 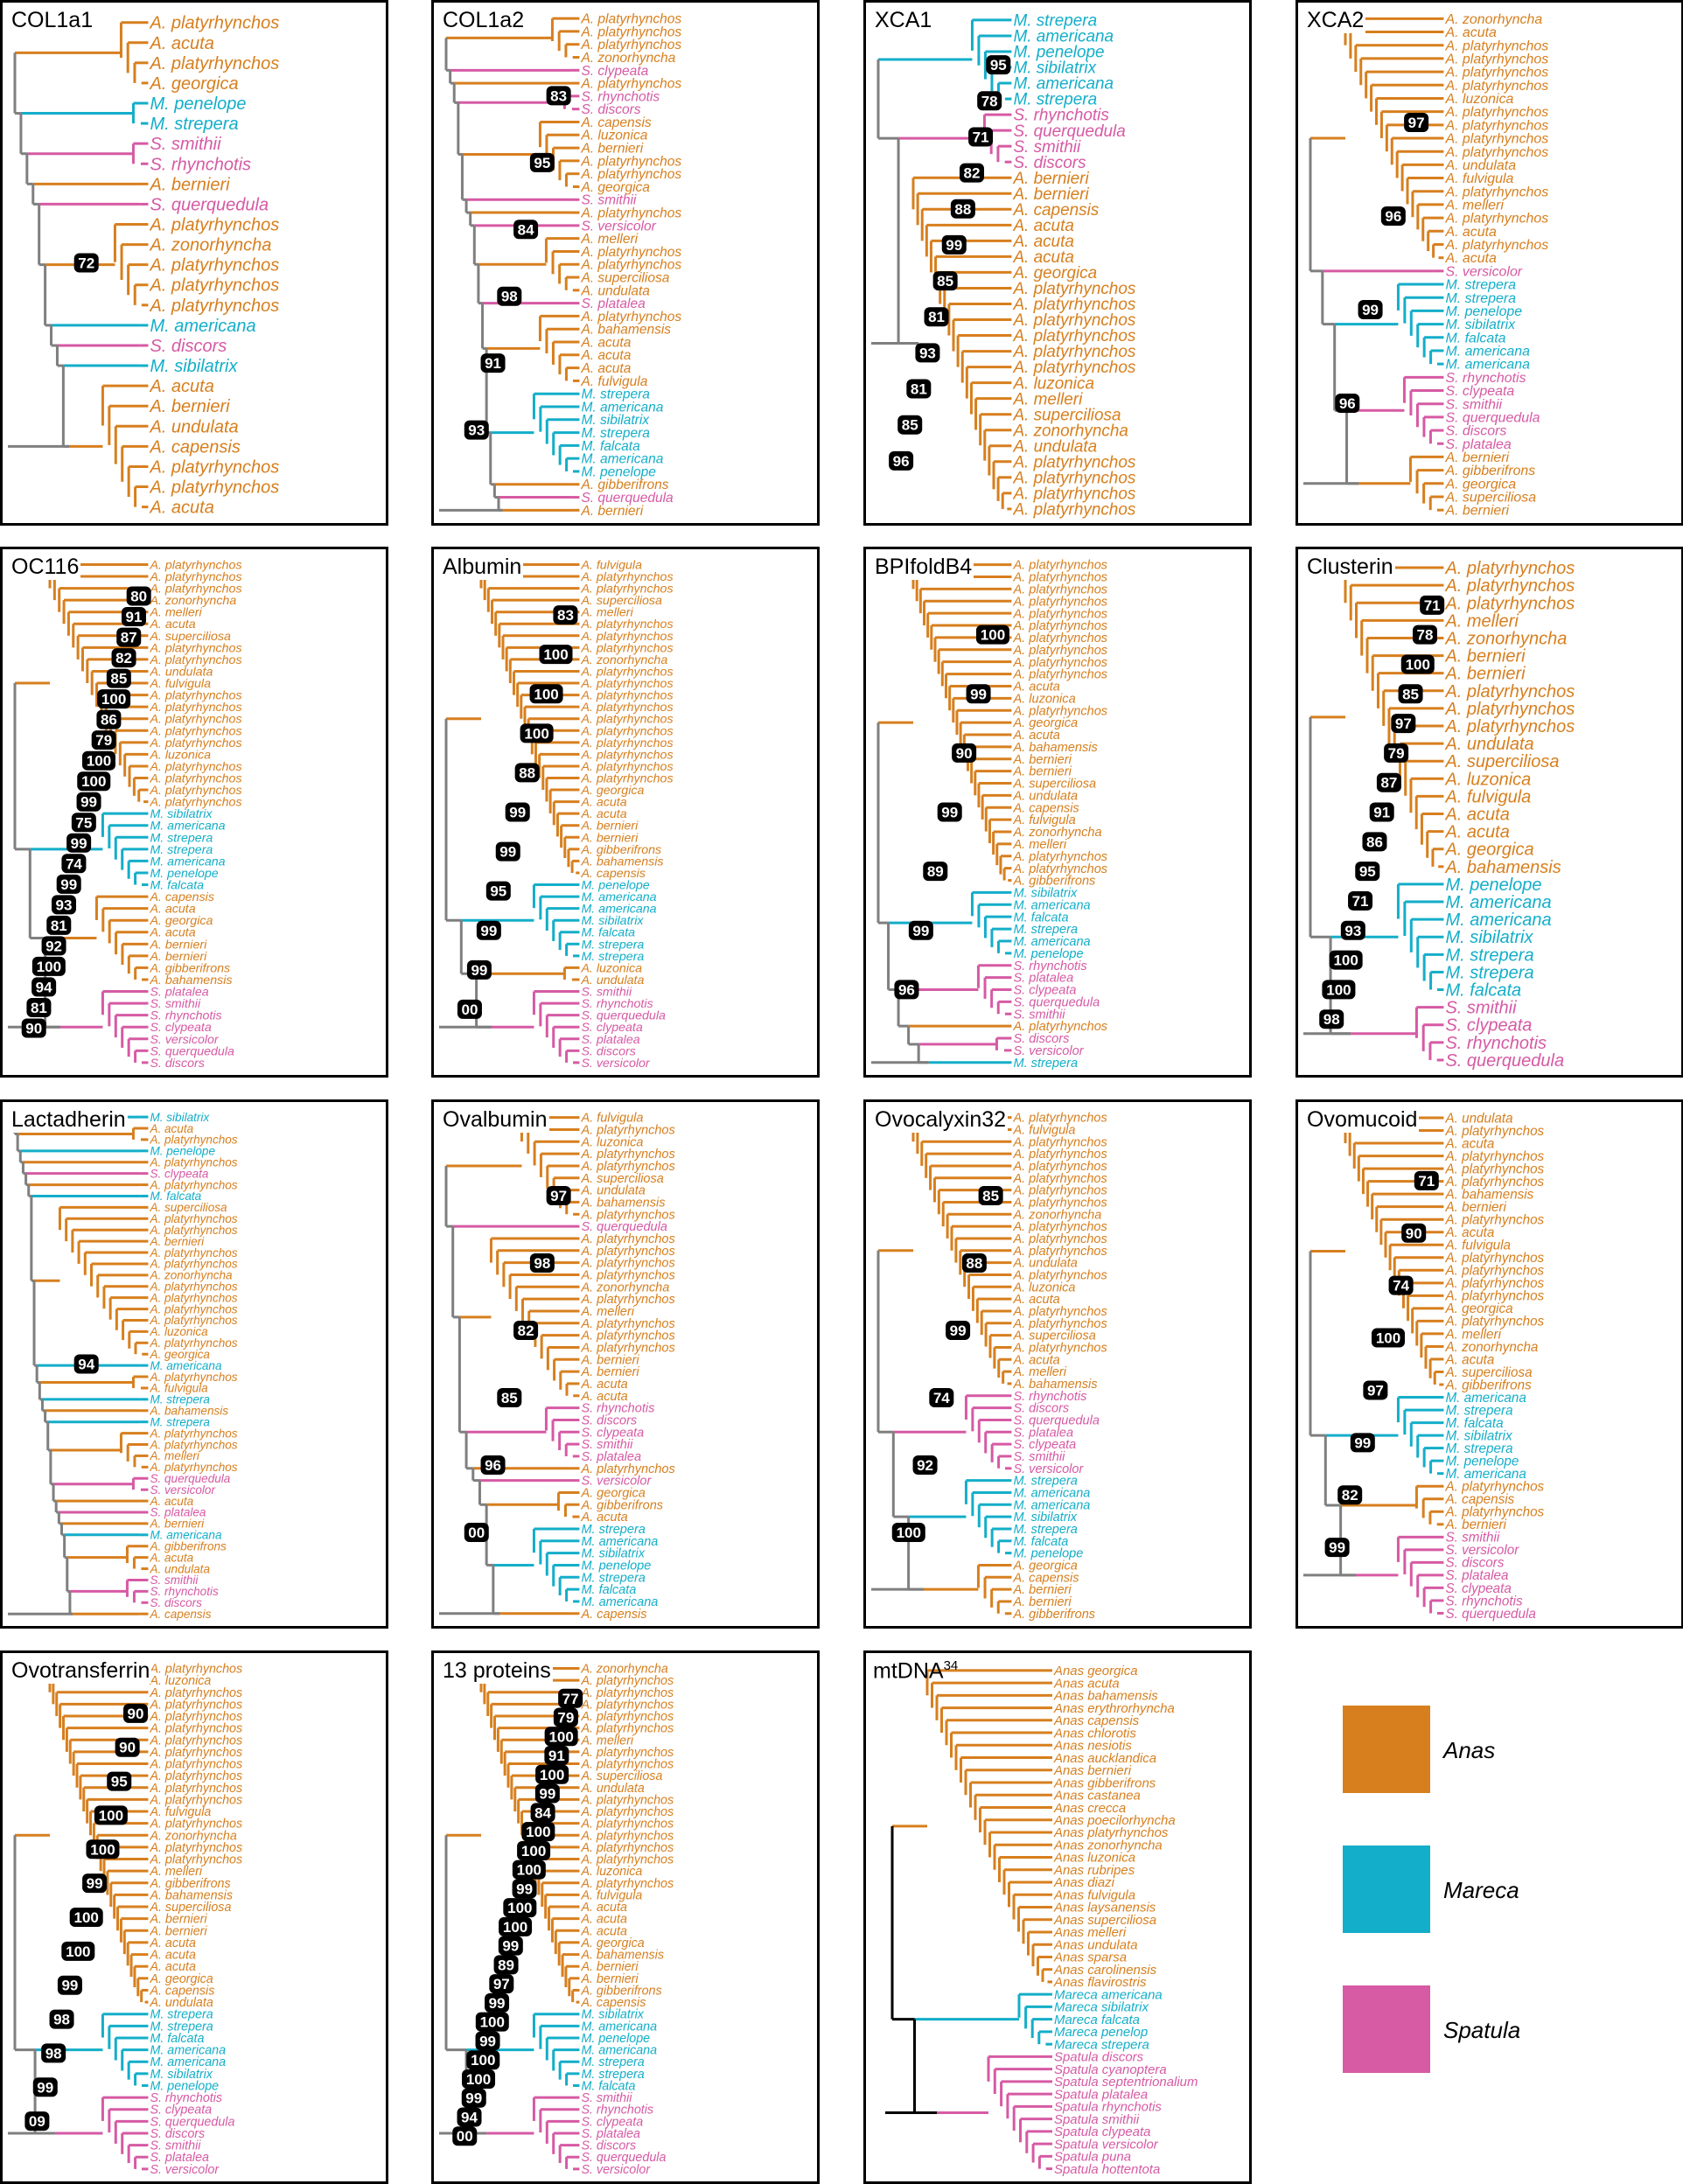 I want to click on tip-label: S. clypeata, so click(x=1044, y=991).